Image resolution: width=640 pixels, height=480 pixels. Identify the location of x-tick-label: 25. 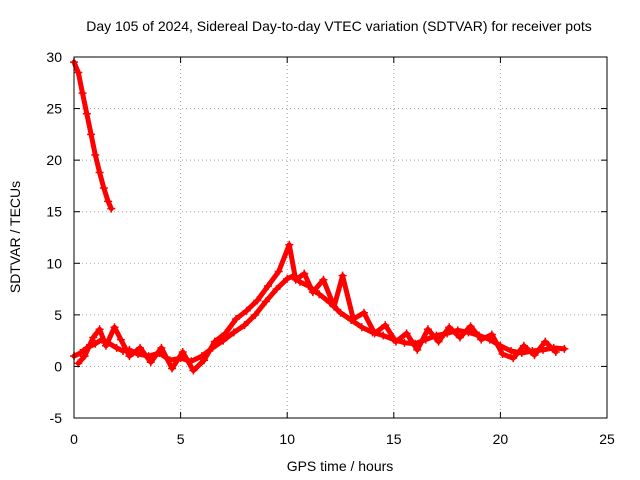
(607, 439).